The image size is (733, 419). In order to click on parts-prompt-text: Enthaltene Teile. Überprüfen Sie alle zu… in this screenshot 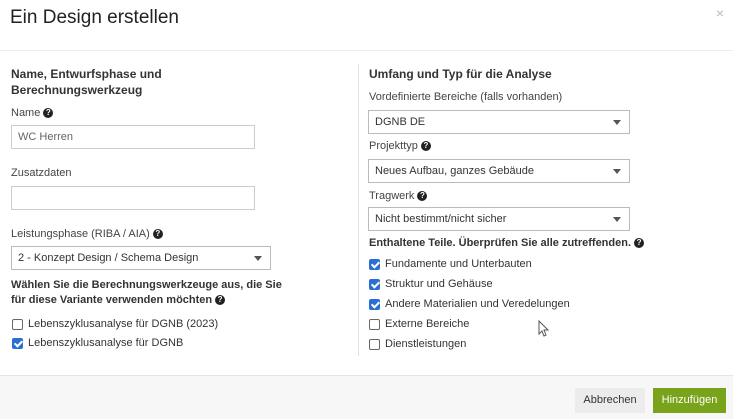, I will do `click(500, 243)`.